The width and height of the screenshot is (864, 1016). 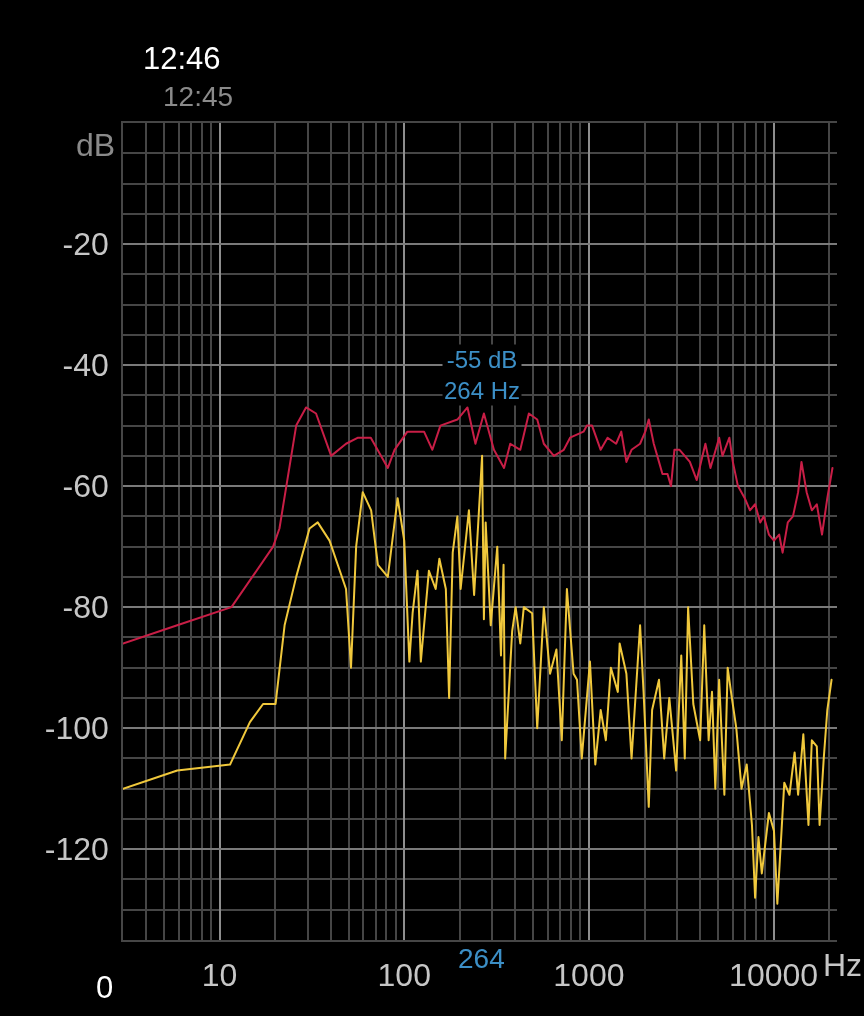 What do you see at coordinates (843, 965) in the screenshot?
I see `x-axis-title: Hz` at bounding box center [843, 965].